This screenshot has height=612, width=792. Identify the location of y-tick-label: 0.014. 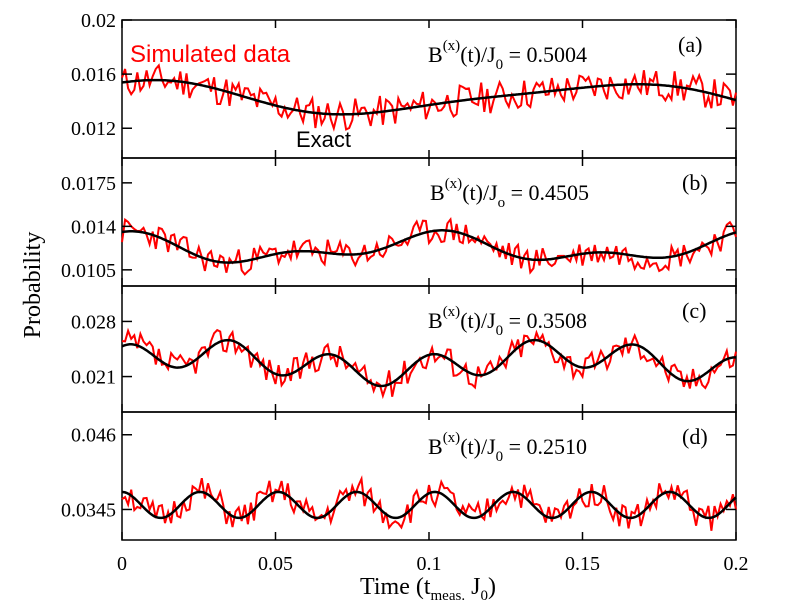
(93, 227).